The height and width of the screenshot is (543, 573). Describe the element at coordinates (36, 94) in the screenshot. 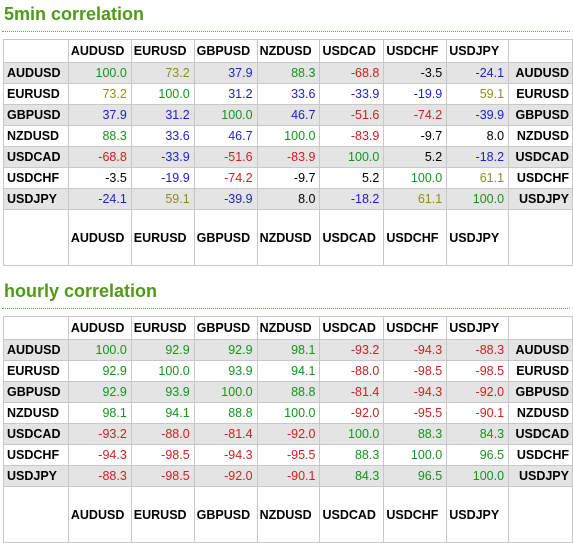

I see `row-label: EURUSD` at that location.